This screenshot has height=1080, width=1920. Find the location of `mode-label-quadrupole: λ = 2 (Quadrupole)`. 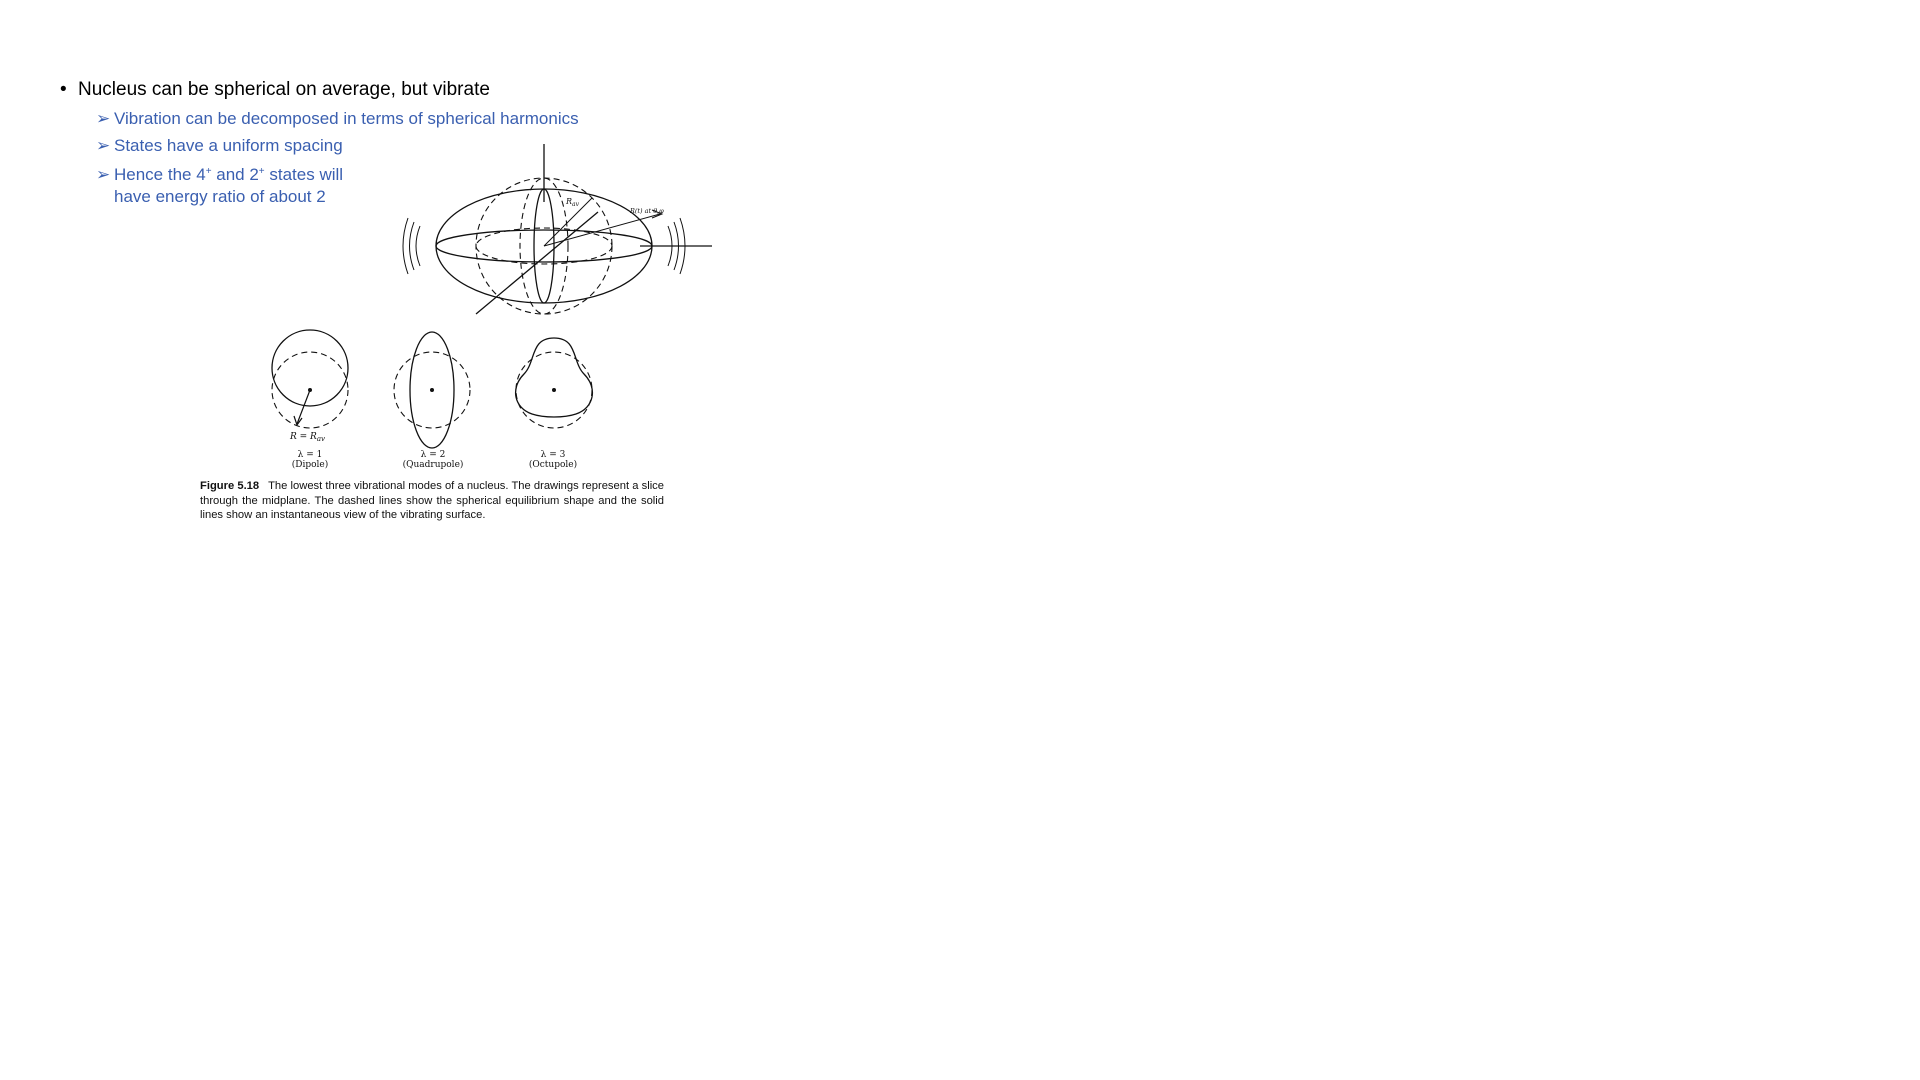

mode-label-quadrupole: λ = 2 (Quadrupole) is located at coordinates (433, 460).